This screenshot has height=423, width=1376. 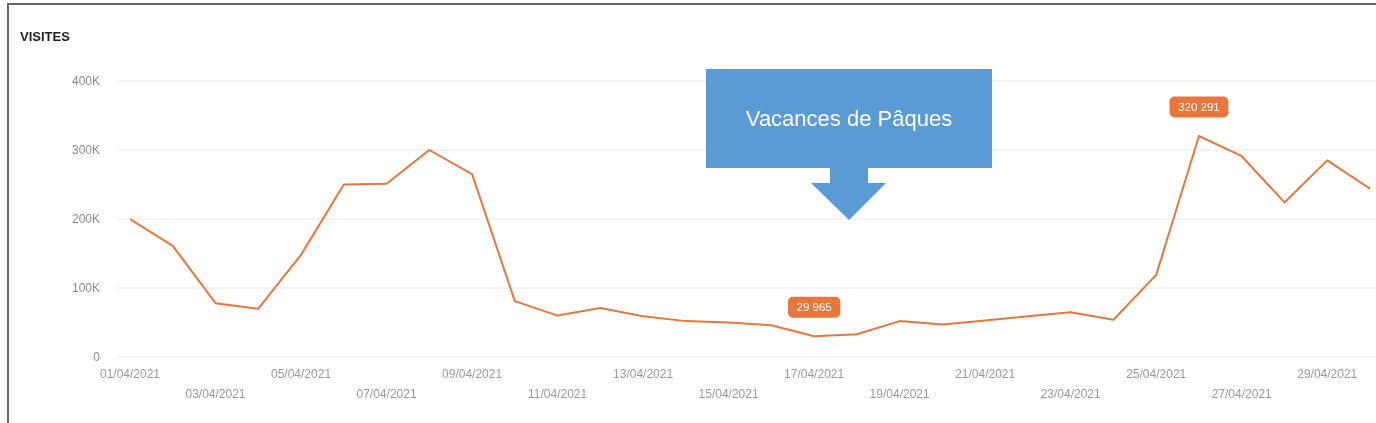 I want to click on x-tick-label: 29/04/2021, so click(x=1327, y=374).